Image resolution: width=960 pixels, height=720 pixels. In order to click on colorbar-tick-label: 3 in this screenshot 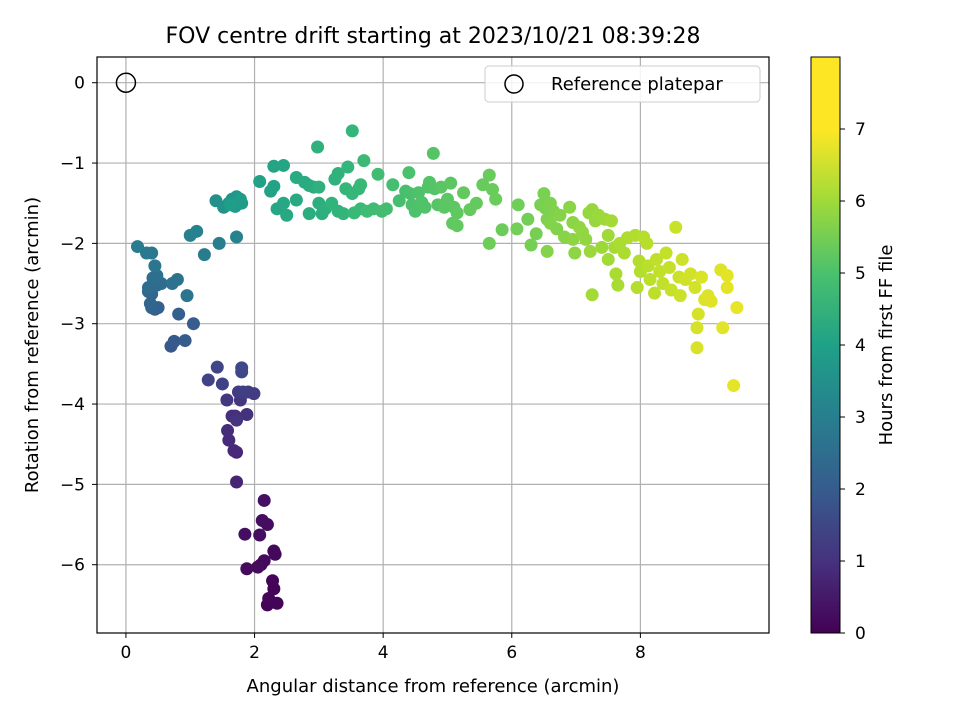, I will do `click(860, 418)`.